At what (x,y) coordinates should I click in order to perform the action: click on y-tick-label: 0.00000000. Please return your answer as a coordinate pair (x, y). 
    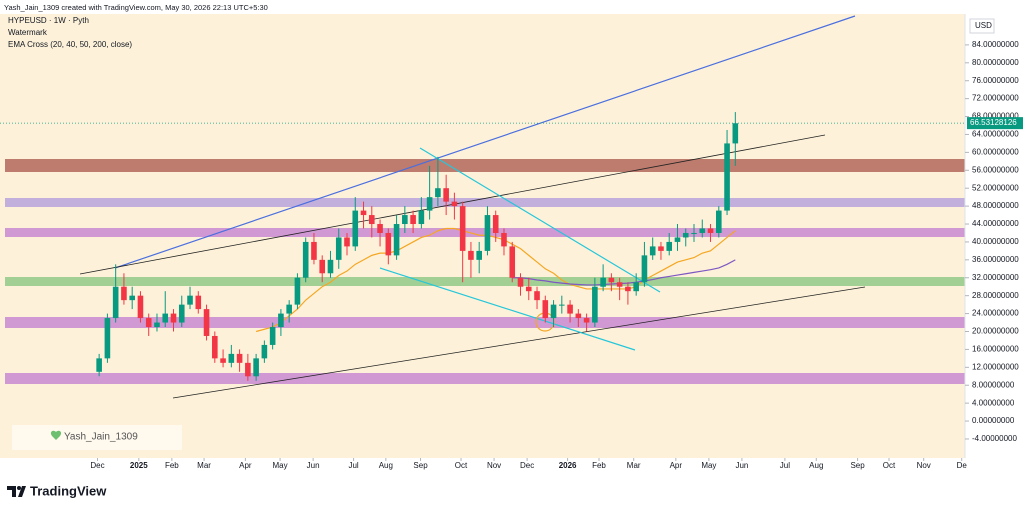
    Looking at the image, I should click on (993, 420).